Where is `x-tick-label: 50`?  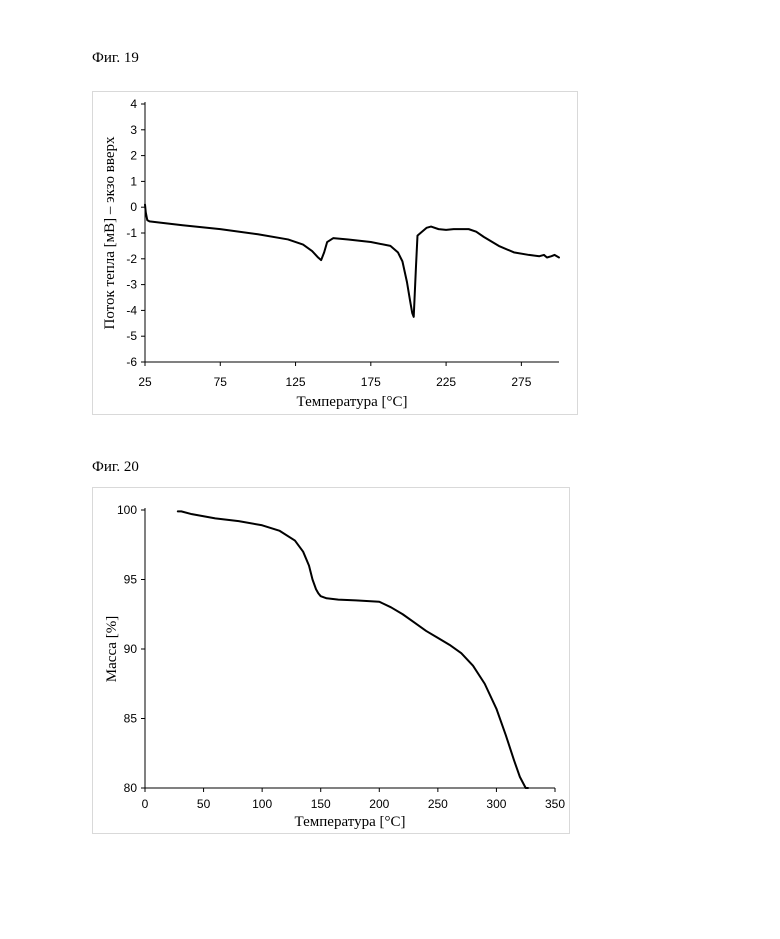 x-tick-label: 50 is located at coordinates (204, 804).